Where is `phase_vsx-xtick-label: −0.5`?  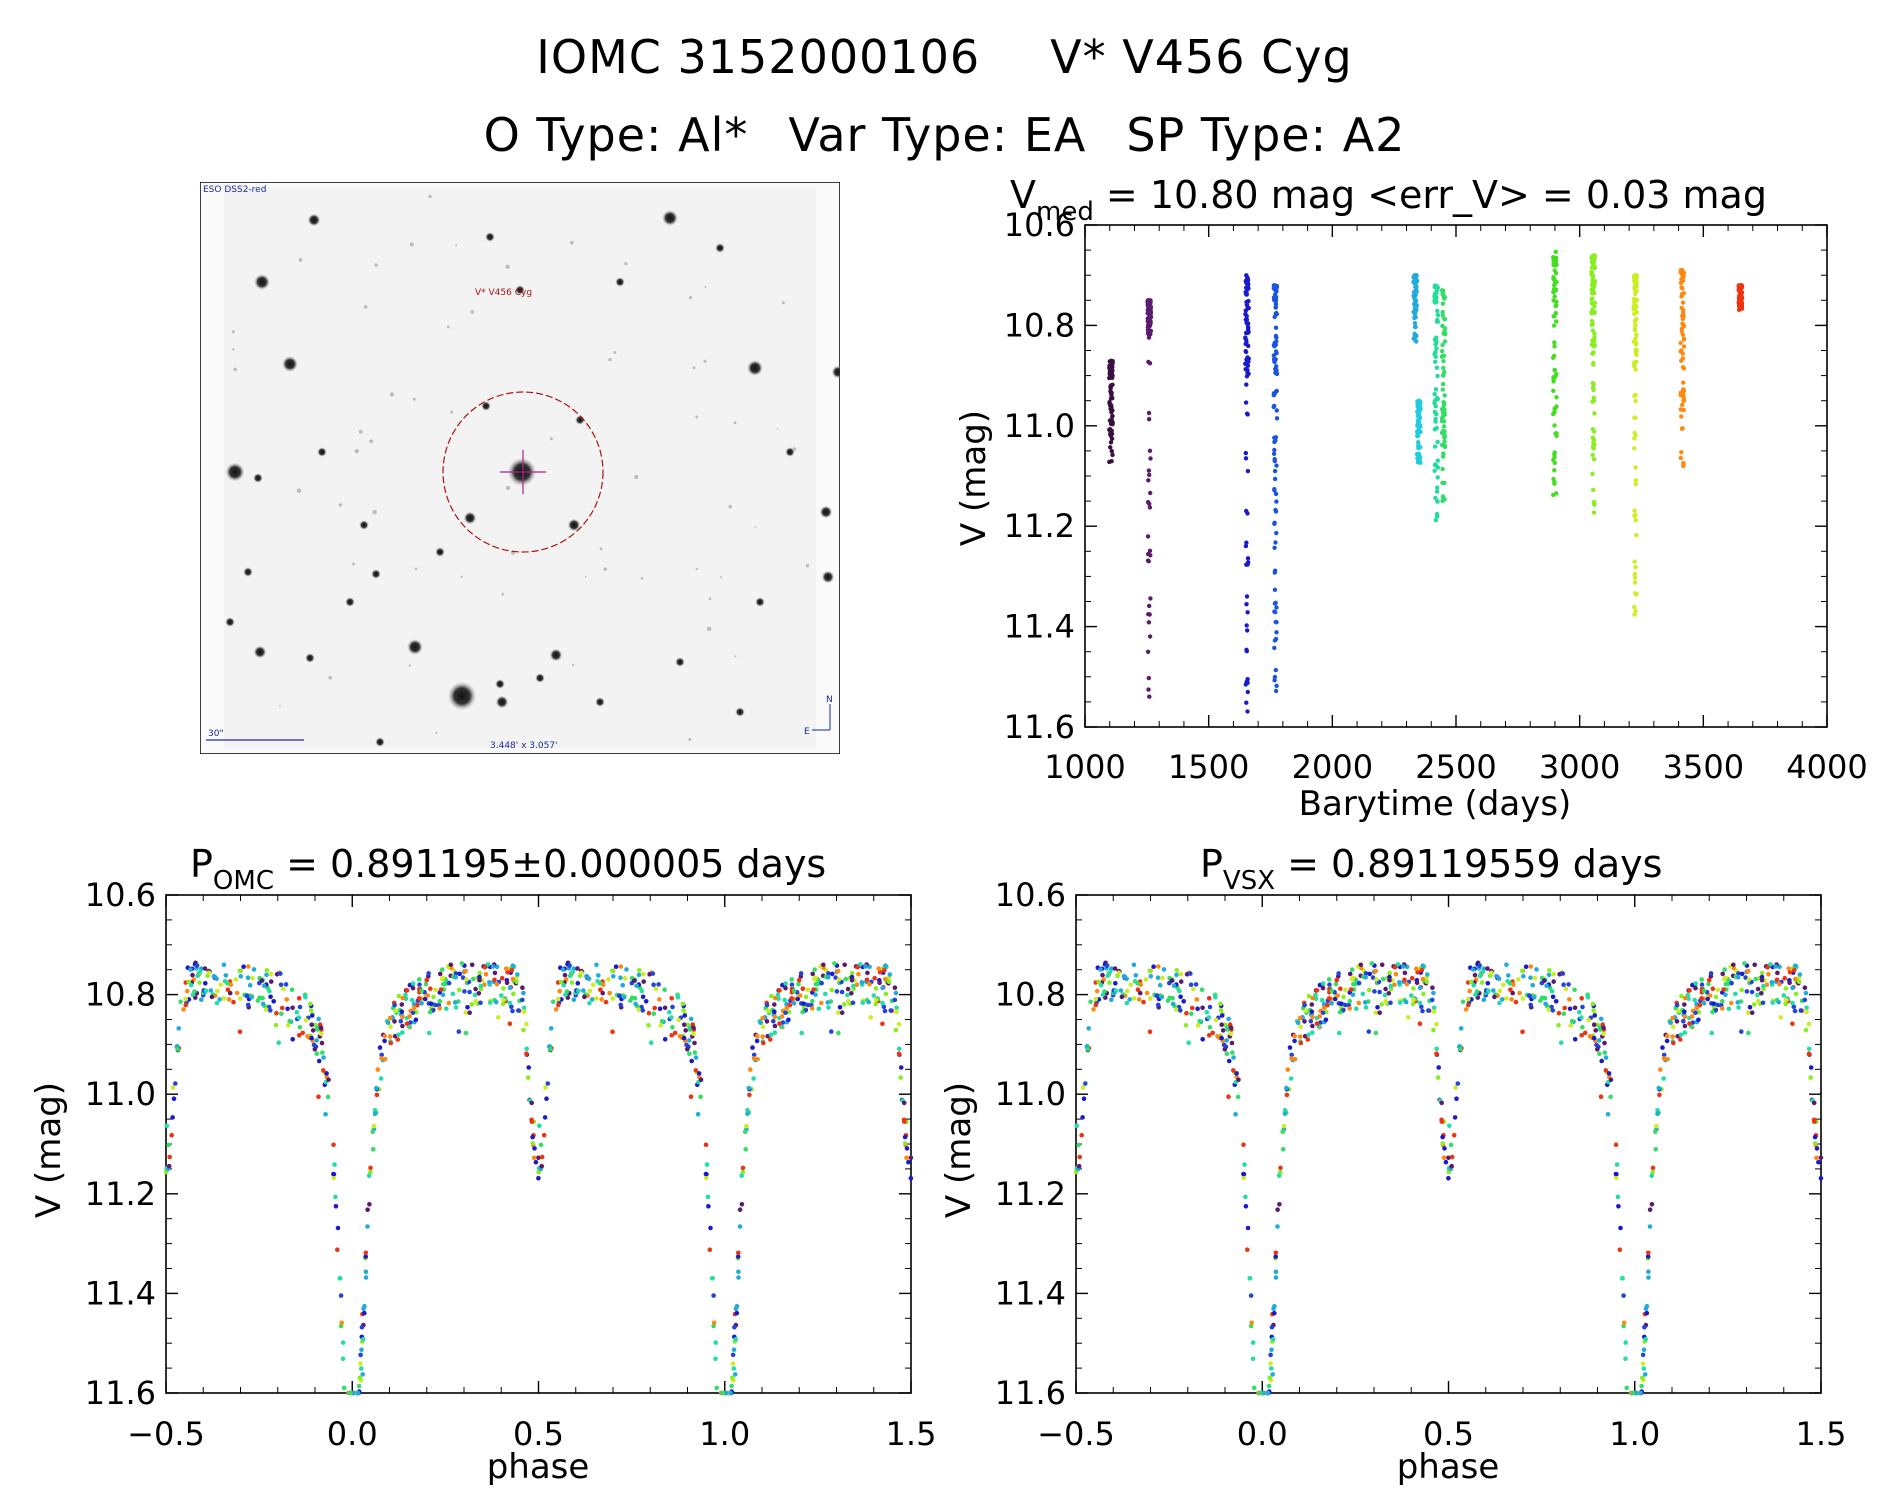
phase_vsx-xtick-label: −0.5 is located at coordinates (1076, 1434).